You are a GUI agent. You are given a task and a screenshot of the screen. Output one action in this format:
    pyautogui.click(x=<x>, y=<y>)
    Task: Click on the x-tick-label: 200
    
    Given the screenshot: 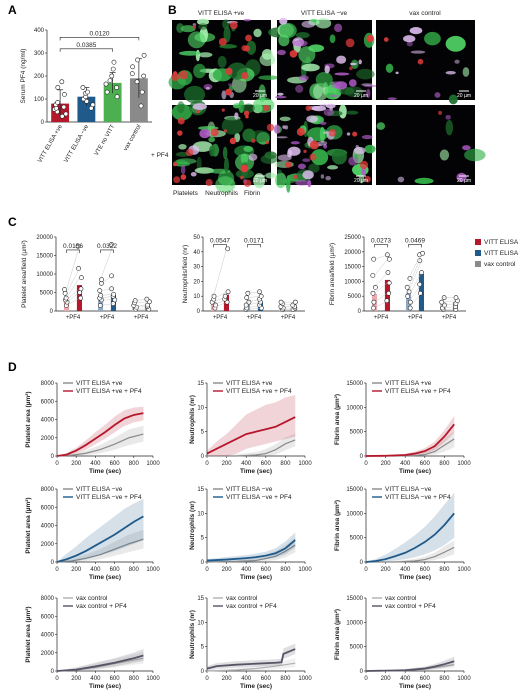 What is the action you would take?
    pyautogui.click(x=227, y=464)
    